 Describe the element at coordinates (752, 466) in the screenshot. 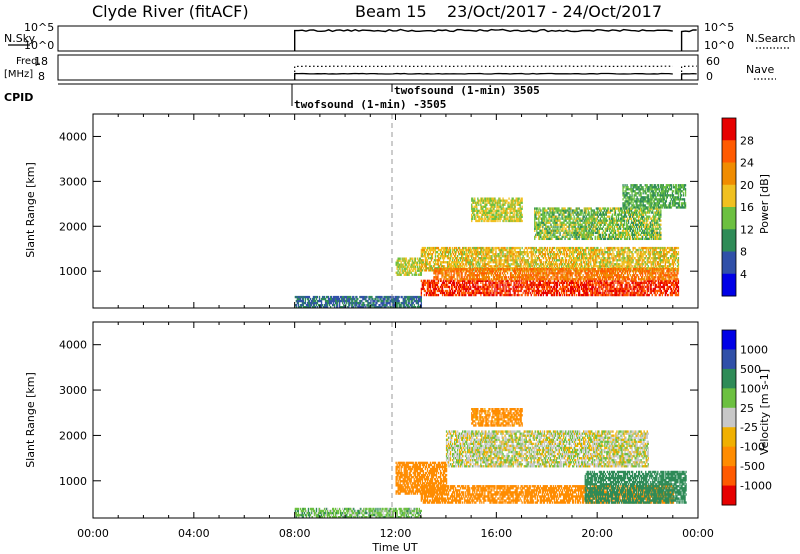

I see `velocity-colorbar-tick-6: -500` at that location.